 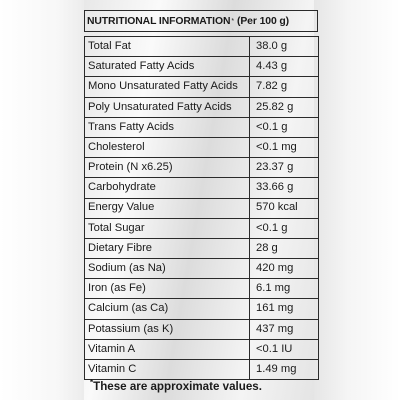 I want to click on table-row: Vitamin C 1.49 mg, so click(x=201, y=369).